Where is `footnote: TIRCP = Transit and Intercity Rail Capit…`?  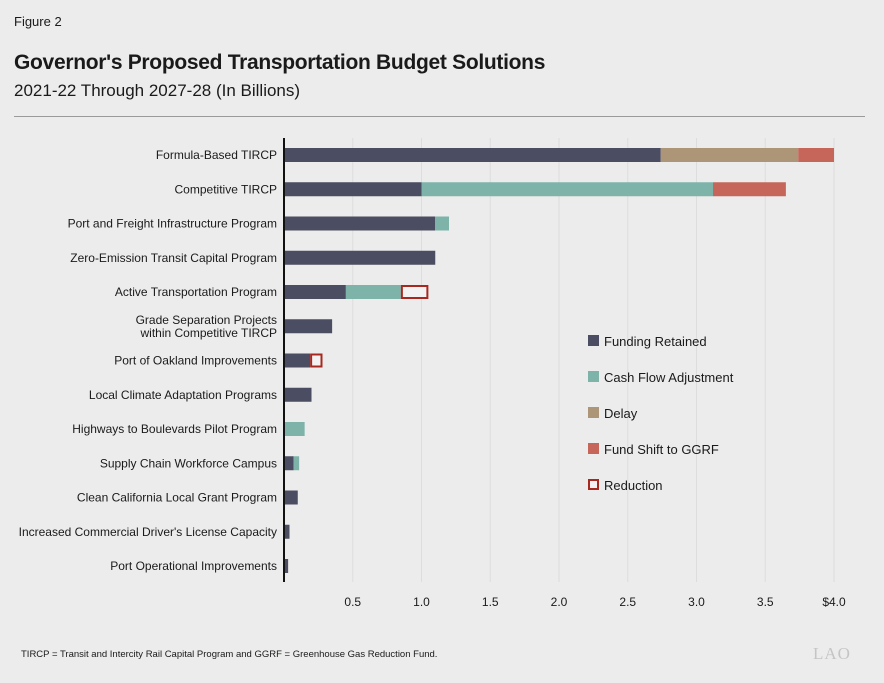
footnote: TIRCP = Transit and Intercity Rail Capit… is located at coordinates (229, 654).